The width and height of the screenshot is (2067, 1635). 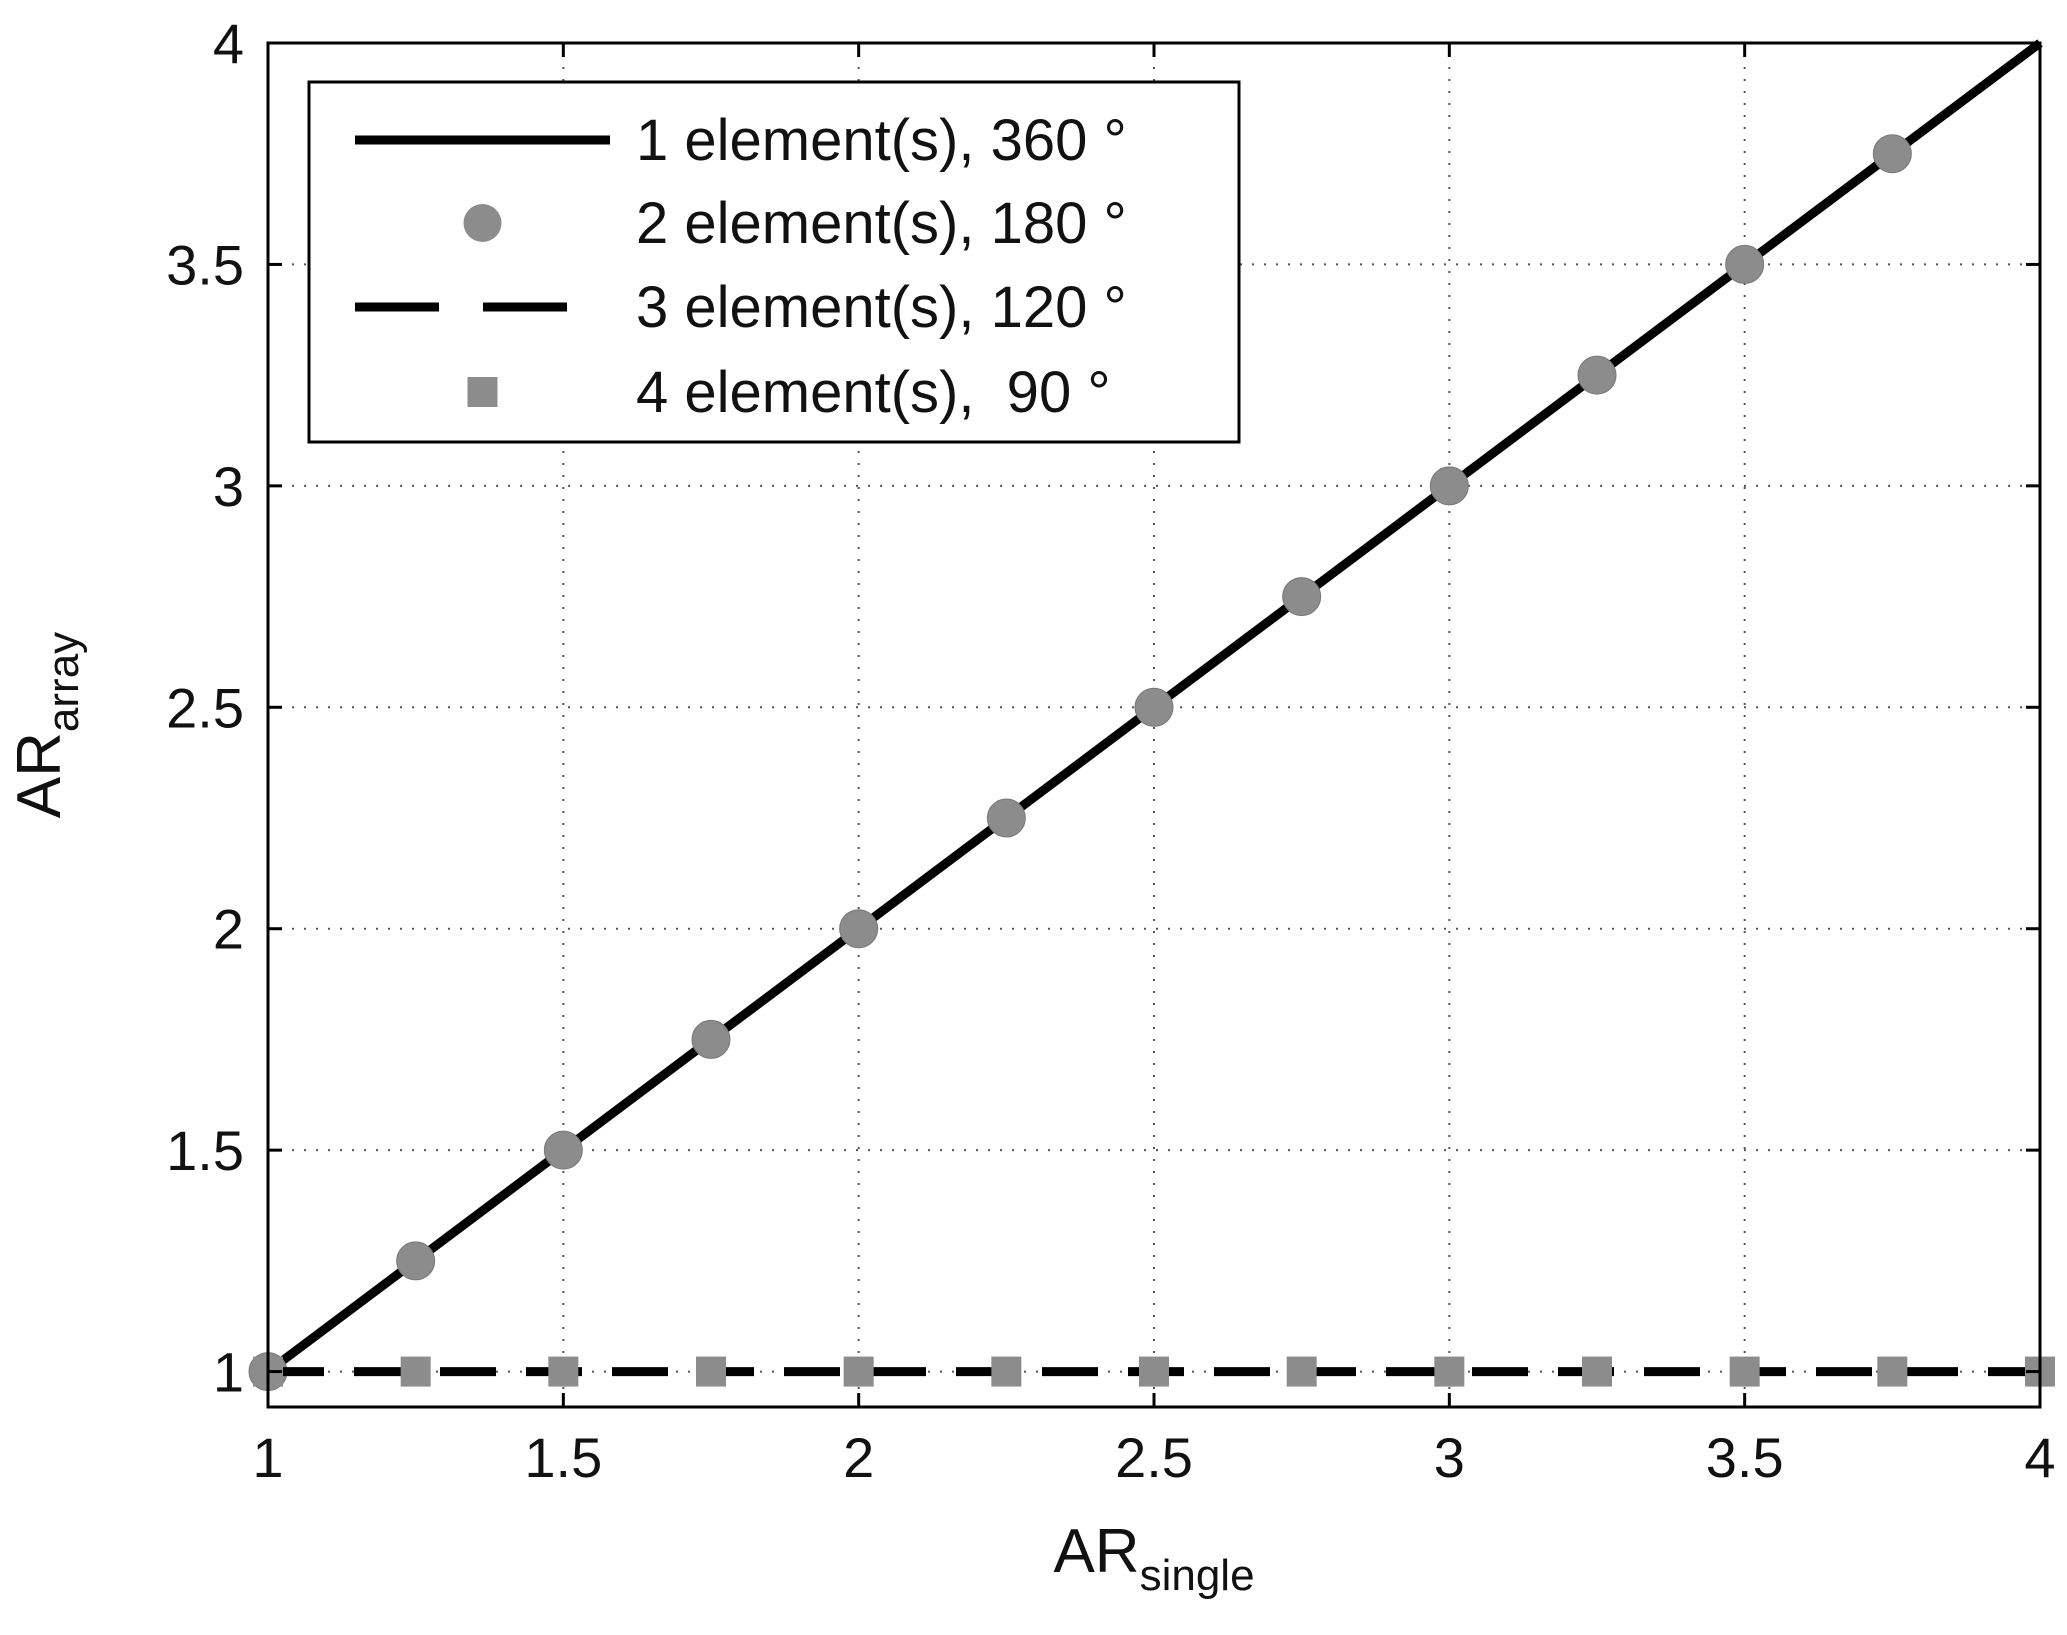 What do you see at coordinates (1745, 1457) in the screenshot?
I see `x-tick-label-5: 3.5` at bounding box center [1745, 1457].